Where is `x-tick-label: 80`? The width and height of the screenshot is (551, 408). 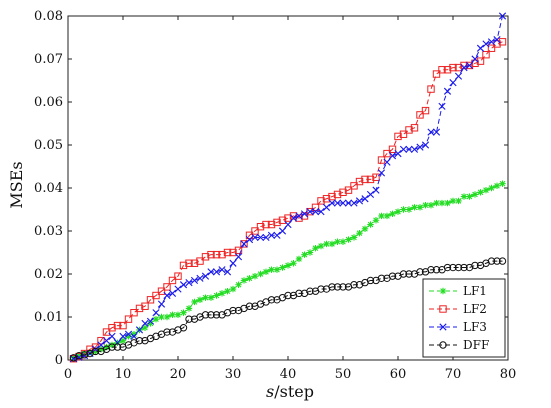
x-tick-label: 80 is located at coordinates (508, 374).